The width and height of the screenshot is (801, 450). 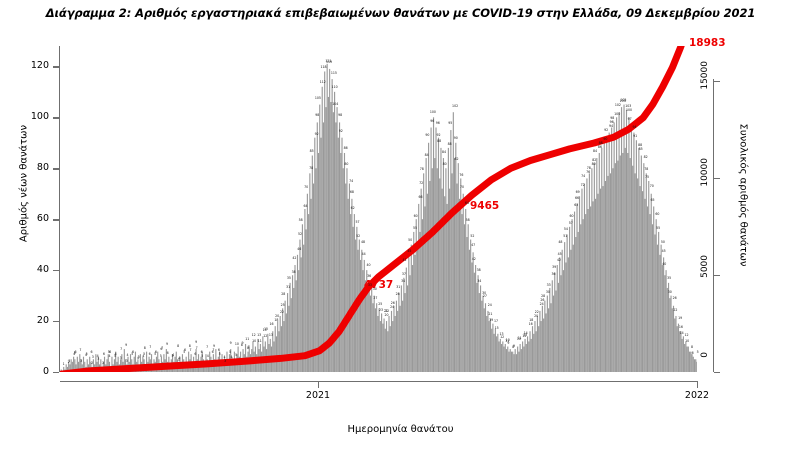 What do you see at coordinates (743, 195) in the screenshot?
I see `y-right-axis-title: Συνολικός αριθμός θανάτων` at bounding box center [743, 195].